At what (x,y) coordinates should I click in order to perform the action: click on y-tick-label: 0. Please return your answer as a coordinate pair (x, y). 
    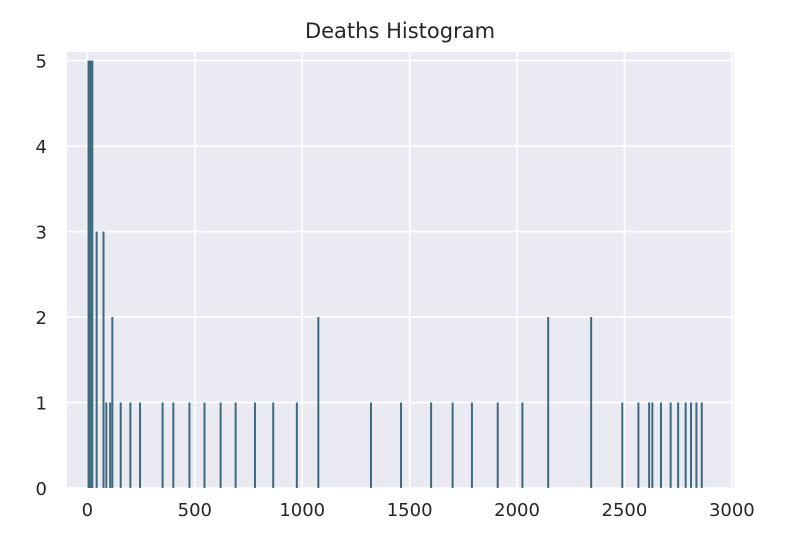
    Looking at the image, I should click on (41, 489).